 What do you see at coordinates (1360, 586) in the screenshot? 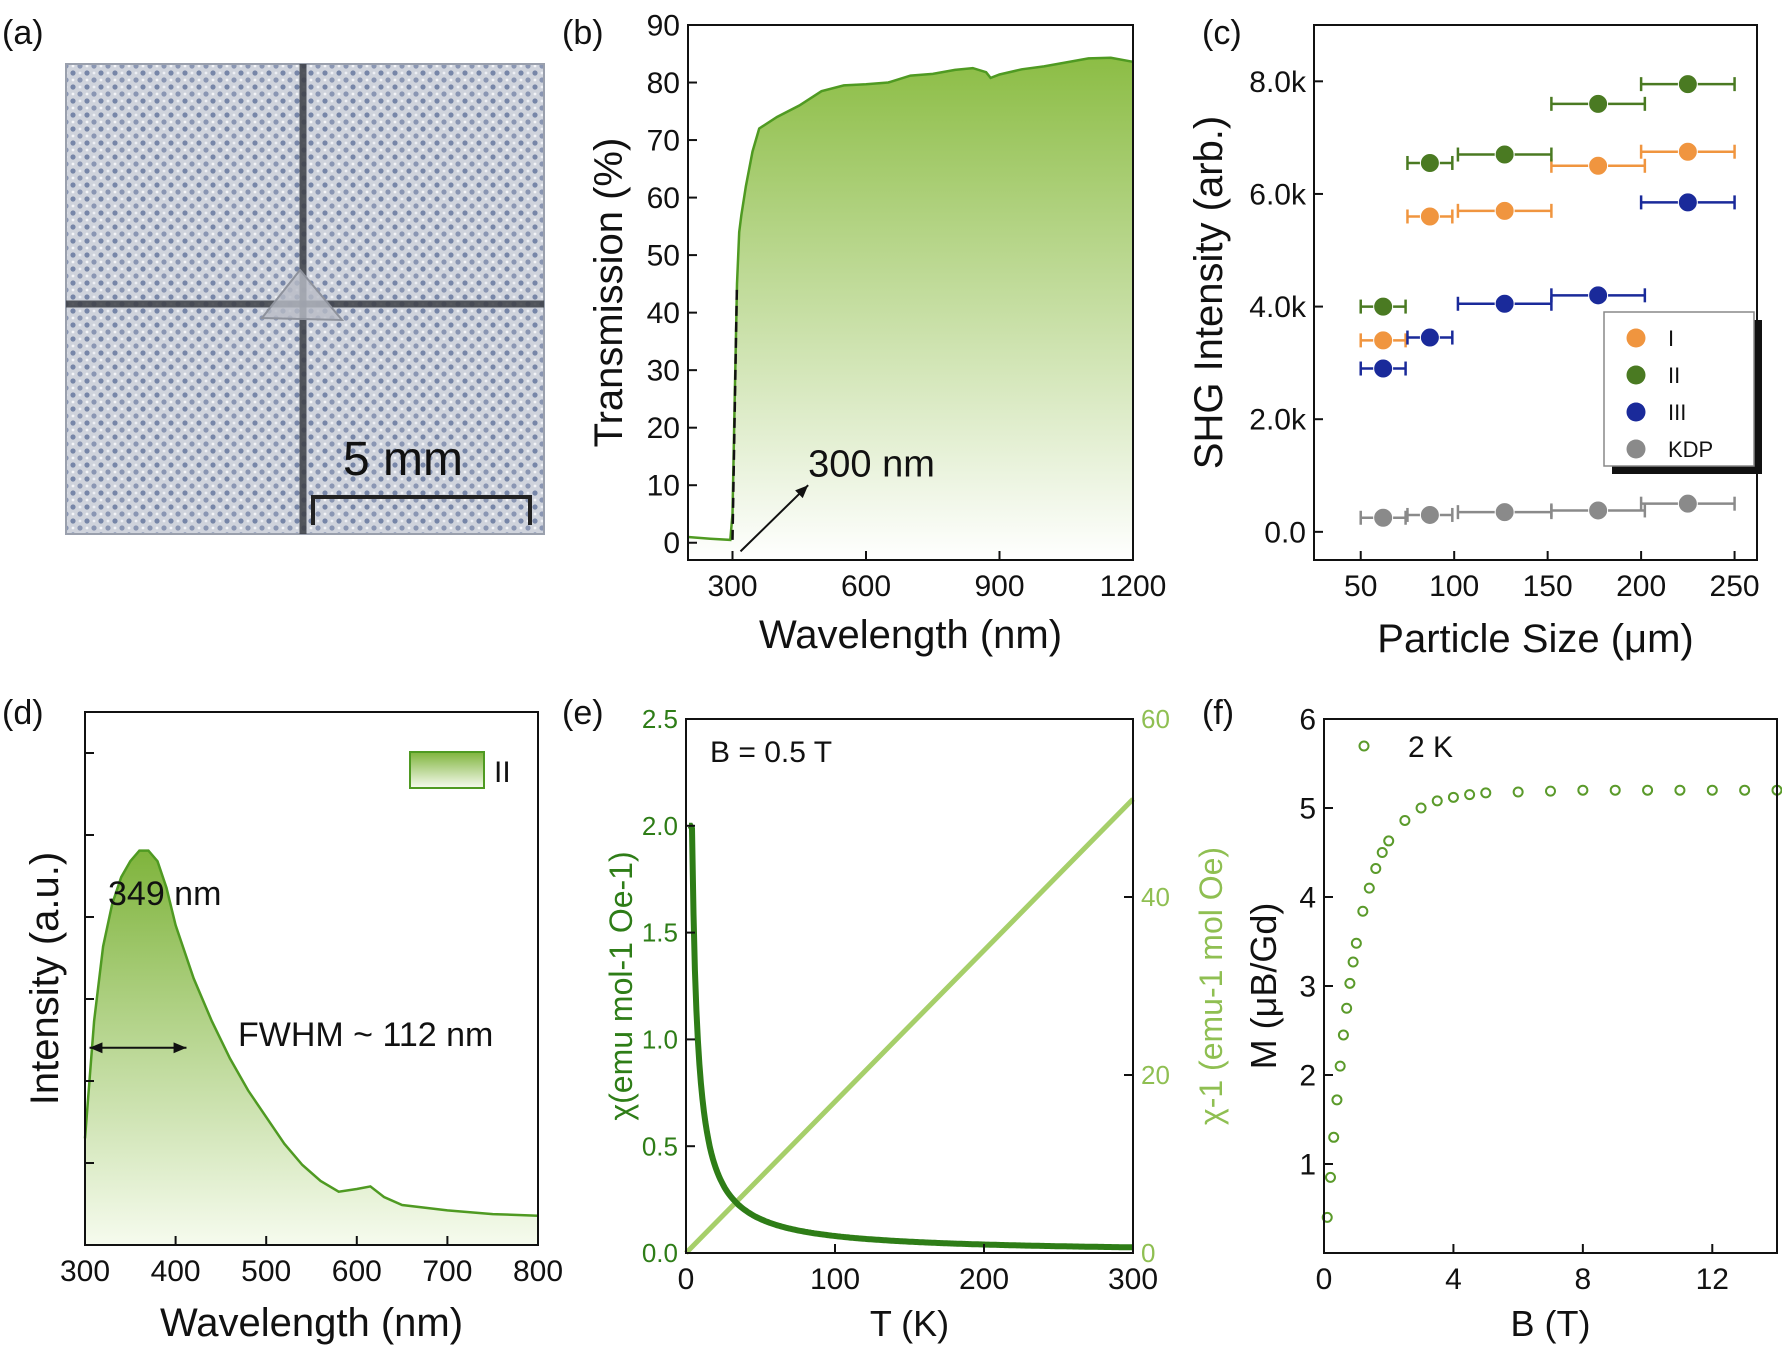
I see `c-xtick-label: 50` at bounding box center [1360, 586].